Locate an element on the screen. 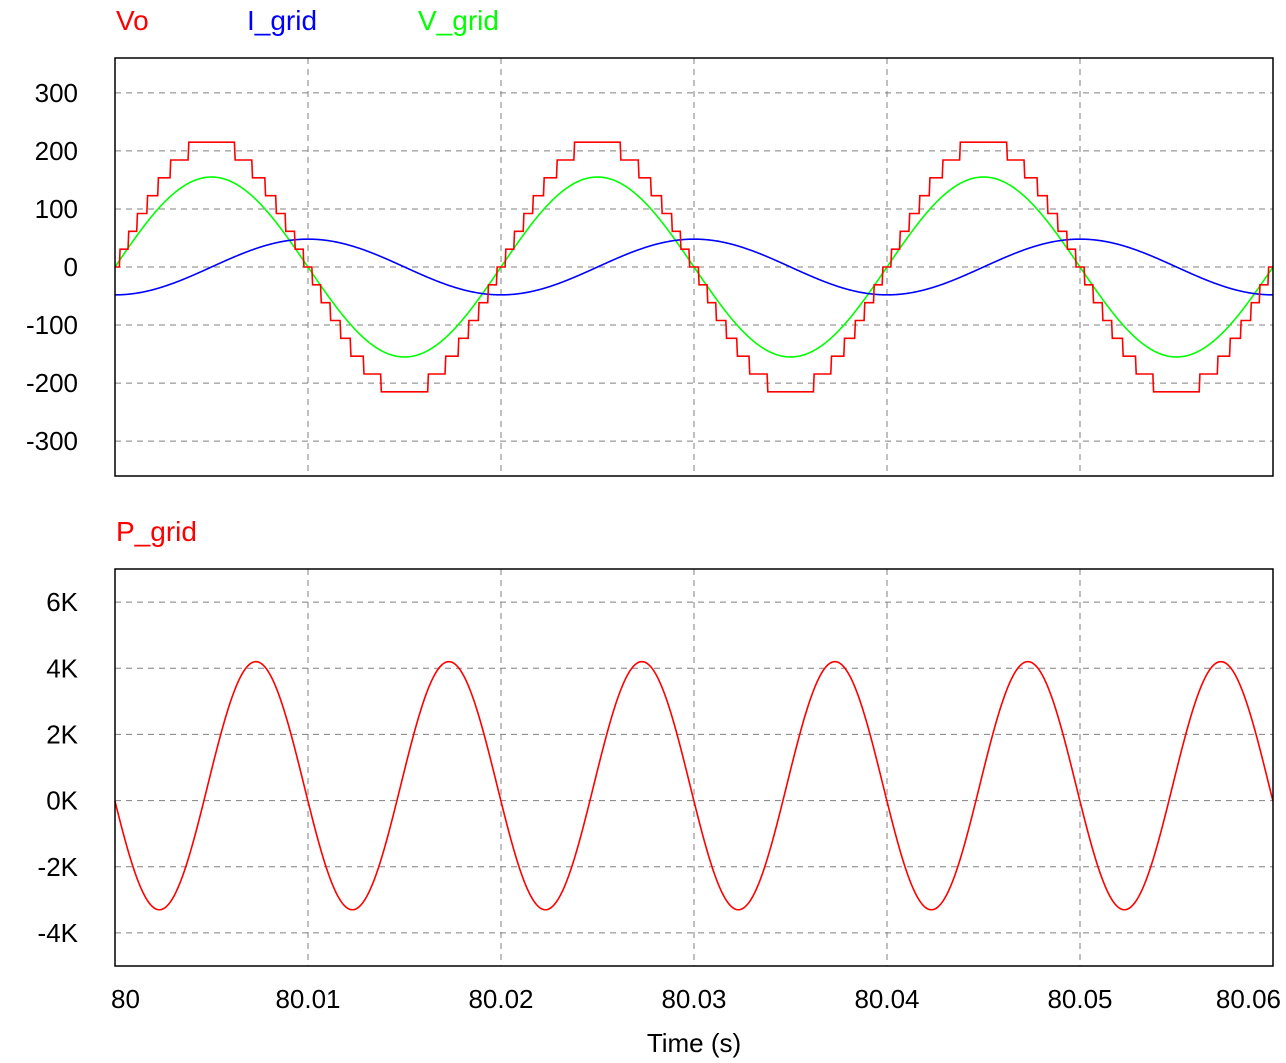 This screenshot has width=1286, height=1063. y-tick-label: -4K is located at coordinates (58, 933).